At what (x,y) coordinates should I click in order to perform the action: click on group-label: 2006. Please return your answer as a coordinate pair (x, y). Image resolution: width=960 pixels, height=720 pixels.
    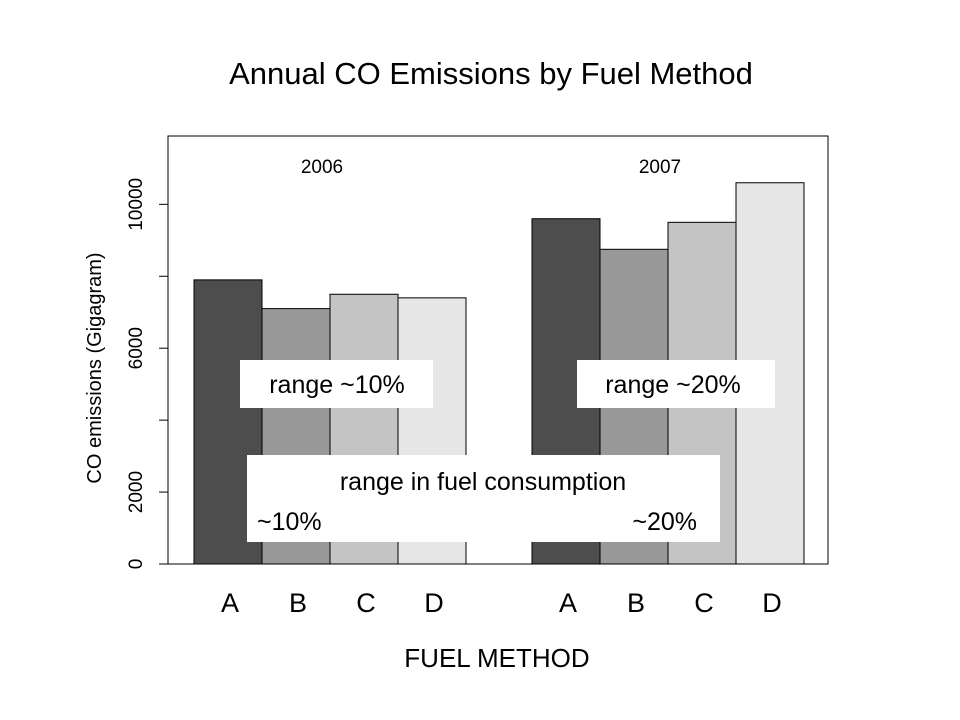
    Looking at the image, I should click on (322, 167).